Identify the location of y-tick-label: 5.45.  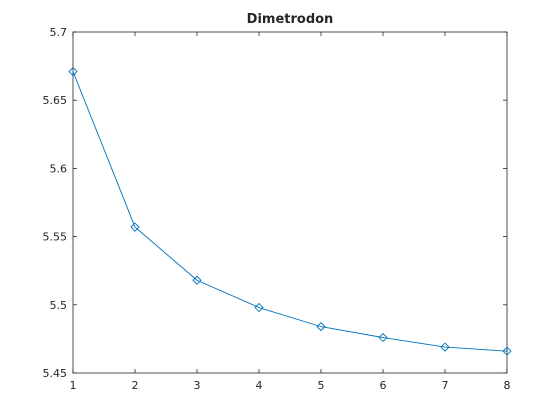
(55, 373).